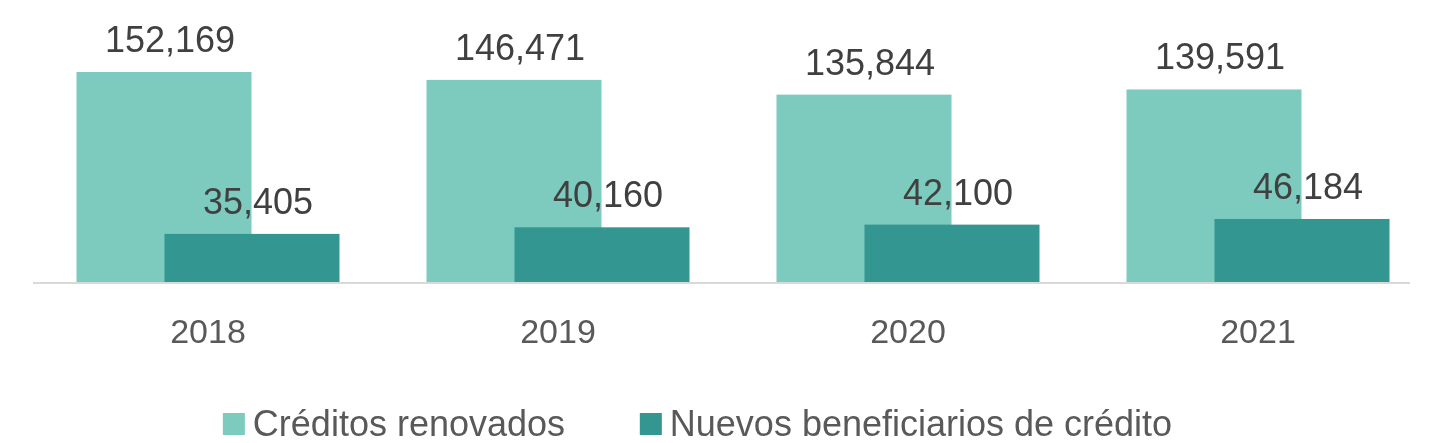  I want to click on data-label: 139,591, so click(1220, 57).